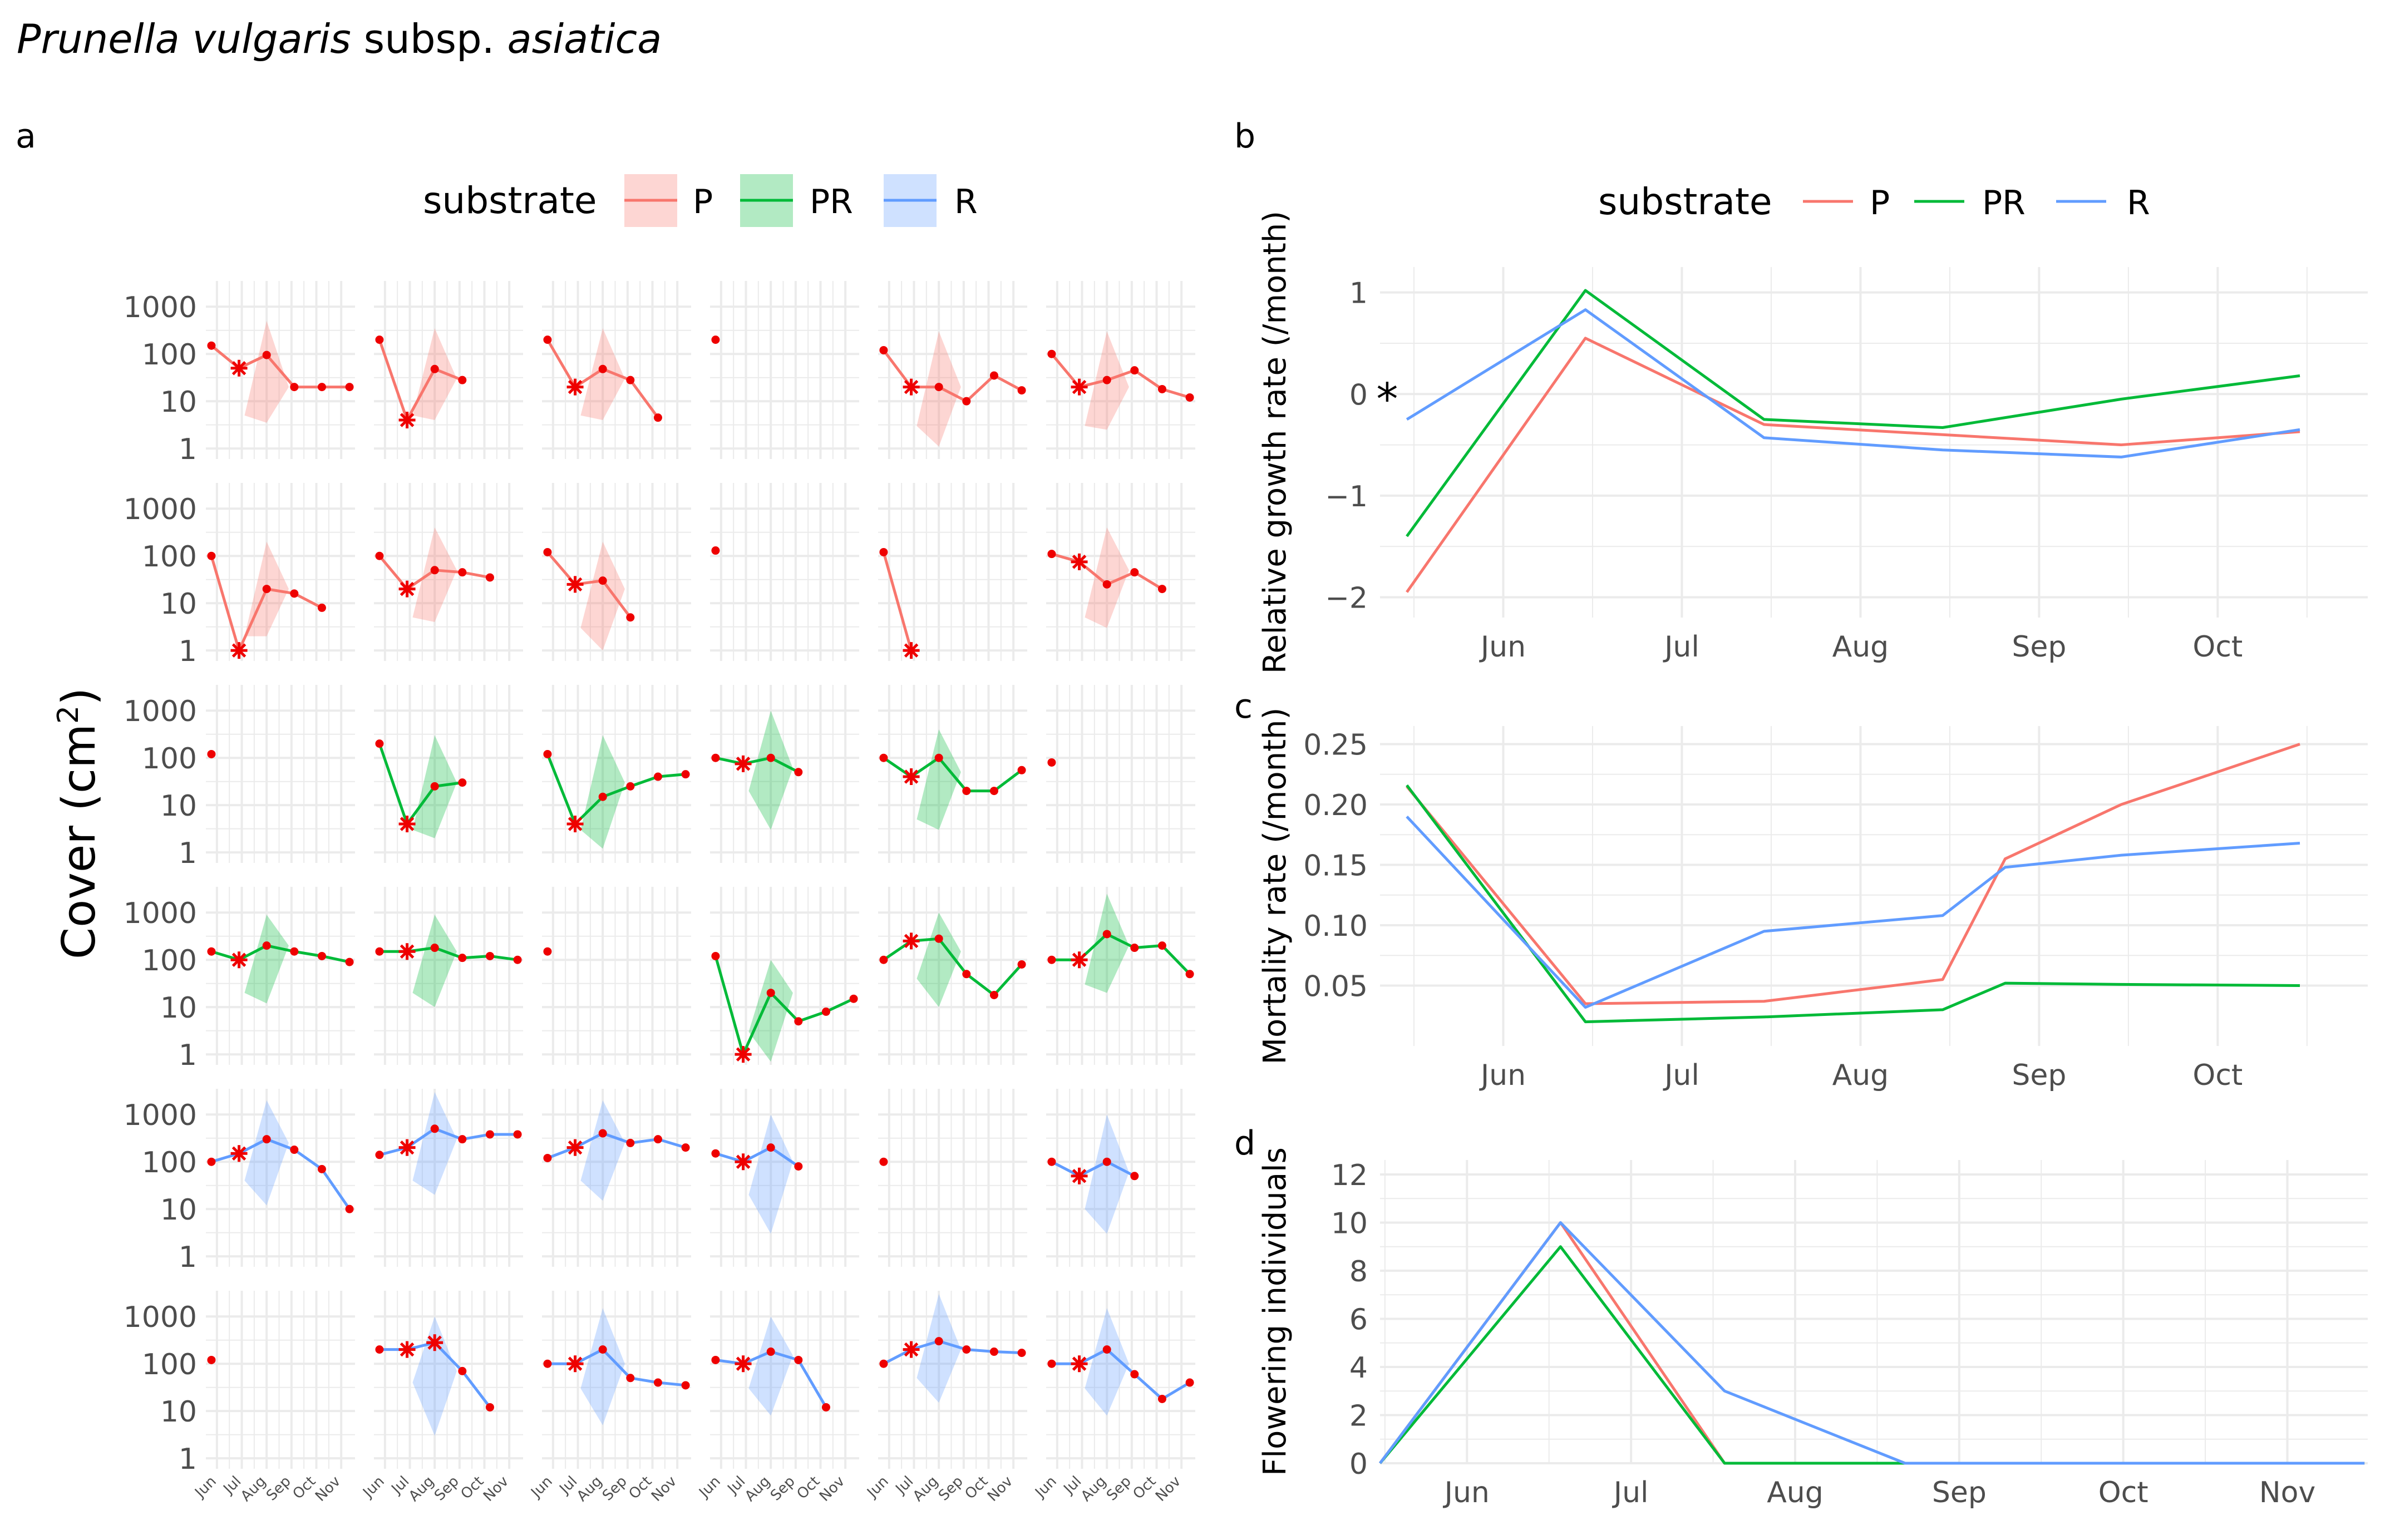 The image size is (2390, 1540). What do you see at coordinates (1358, 1464) in the screenshot?
I see `ytick-label: 0` at bounding box center [1358, 1464].